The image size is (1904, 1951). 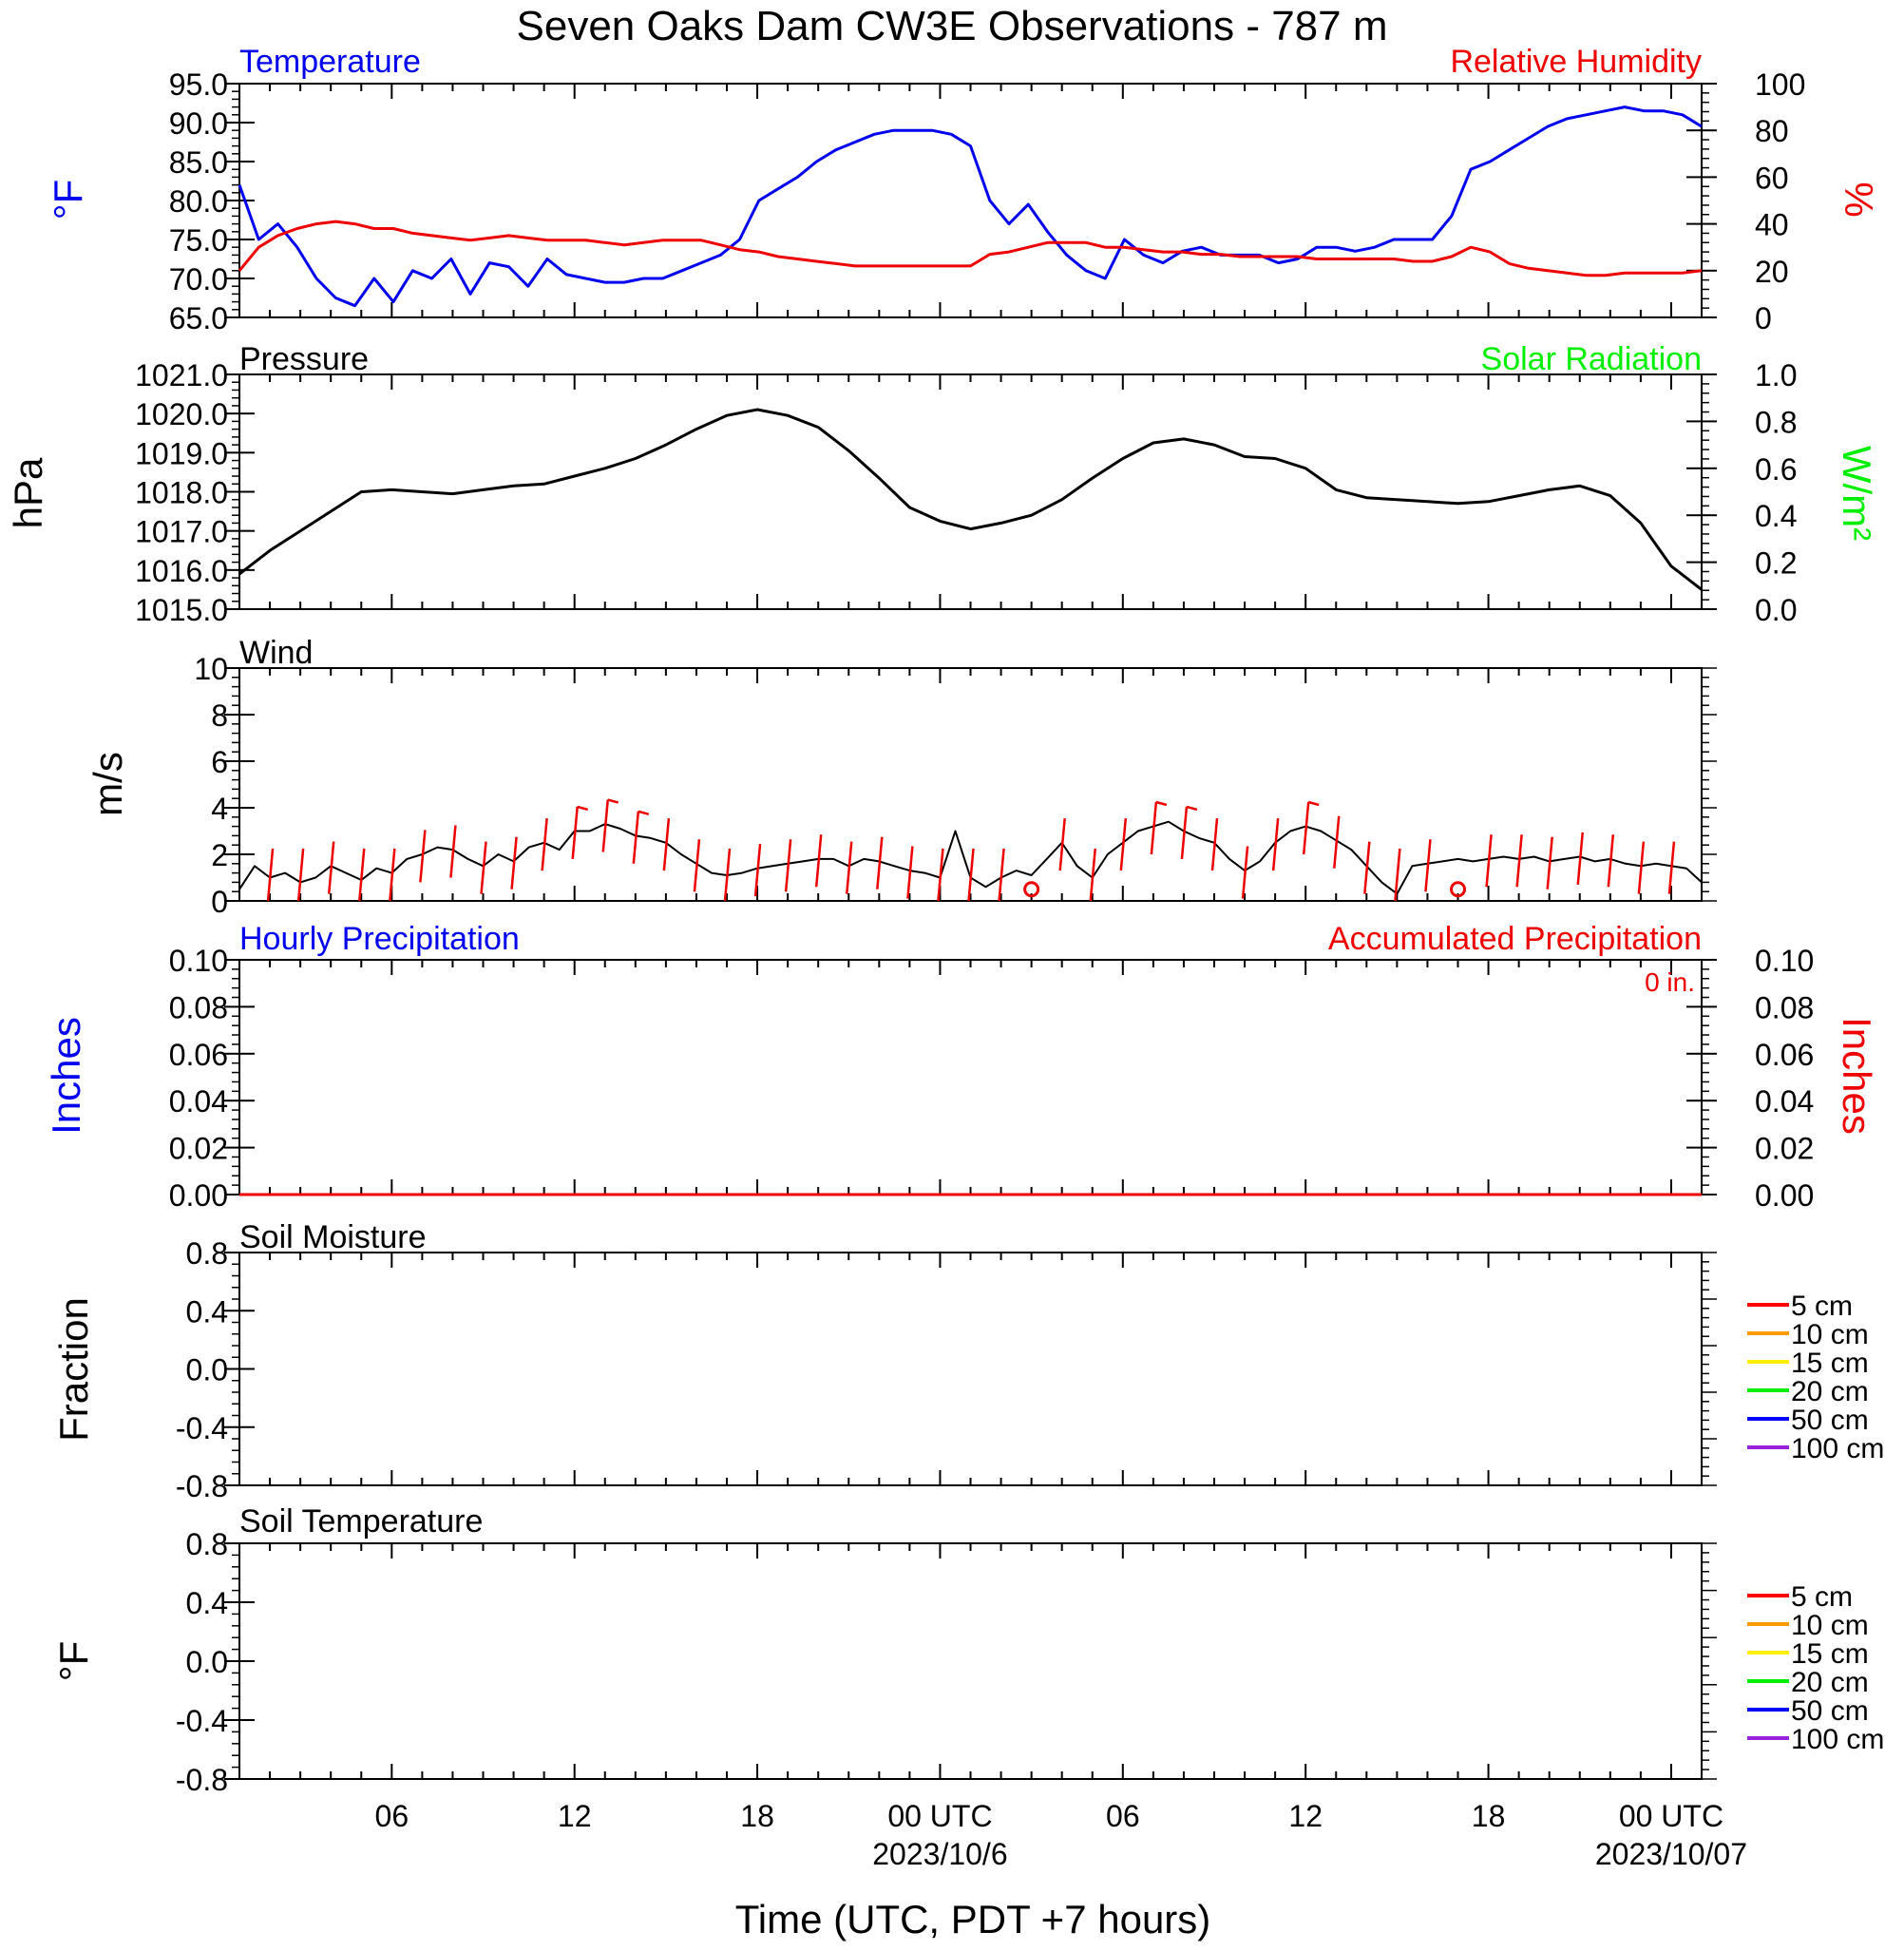 What do you see at coordinates (361, 1522) in the screenshot?
I see `soil-temperature-title: Soil Temperature` at bounding box center [361, 1522].